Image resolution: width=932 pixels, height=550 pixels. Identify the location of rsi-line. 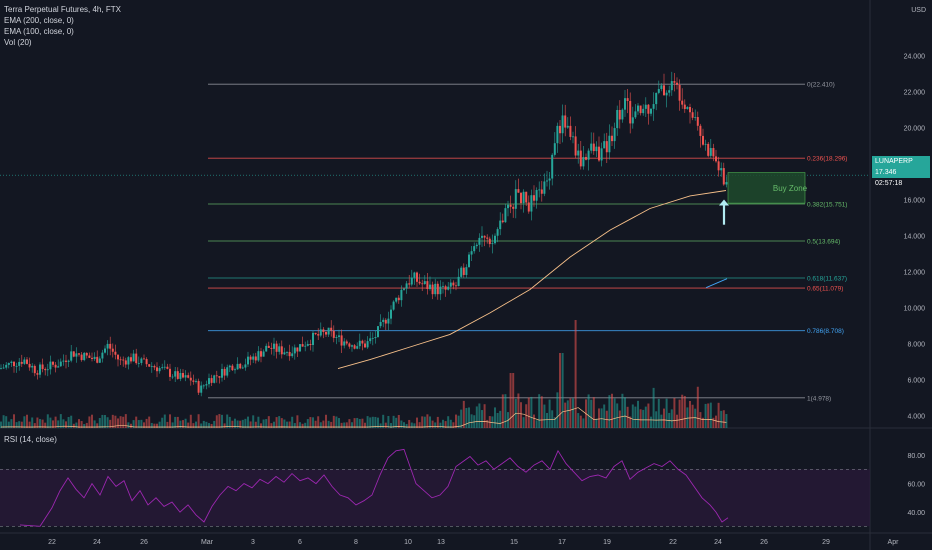
(374, 487).